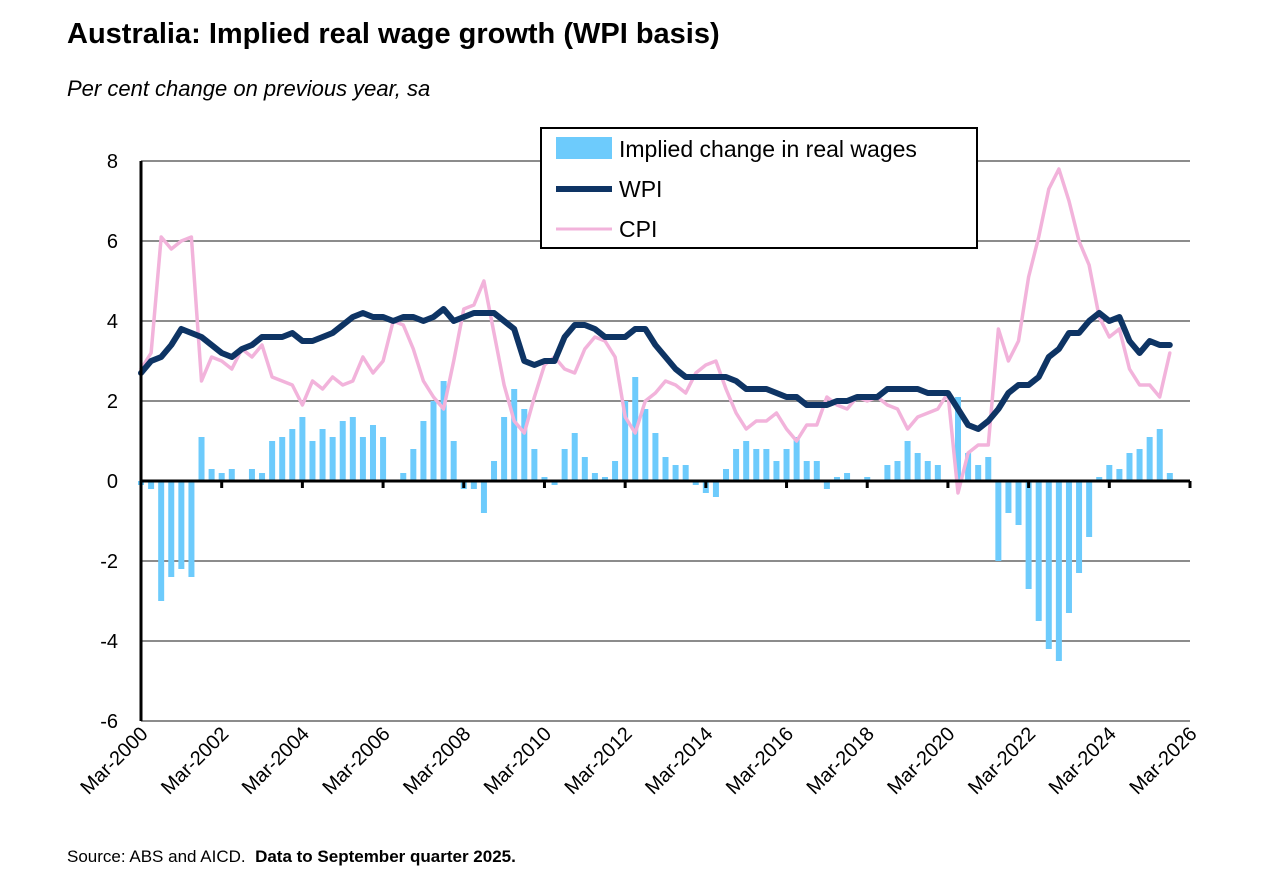 The image size is (1280, 896). I want to click on legend-swatch-real-wages, so click(584, 148).